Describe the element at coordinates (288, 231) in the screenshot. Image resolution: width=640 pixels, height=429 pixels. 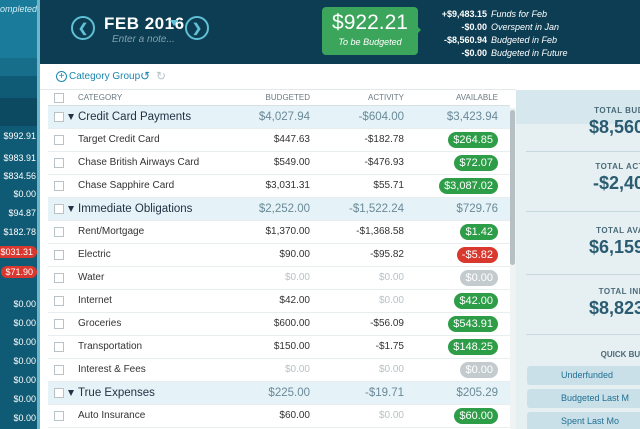
I see `budgeted-amount: $1,370.00` at that location.